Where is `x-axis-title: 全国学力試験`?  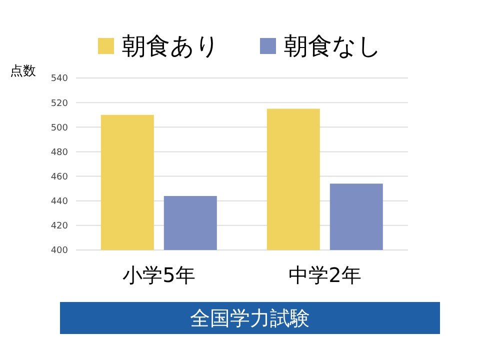
x-axis-title: 全国学力試験 is located at coordinates (250, 318).